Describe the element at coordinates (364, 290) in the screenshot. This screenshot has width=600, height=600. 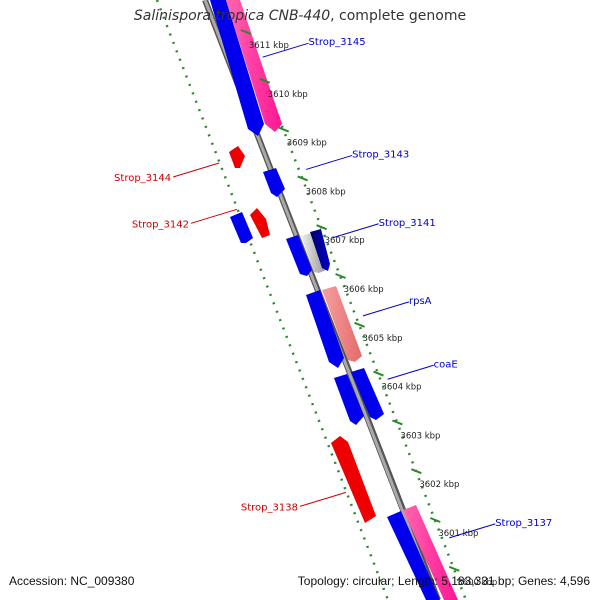
I see `kbp-tick-label: 3606 kbp` at that location.